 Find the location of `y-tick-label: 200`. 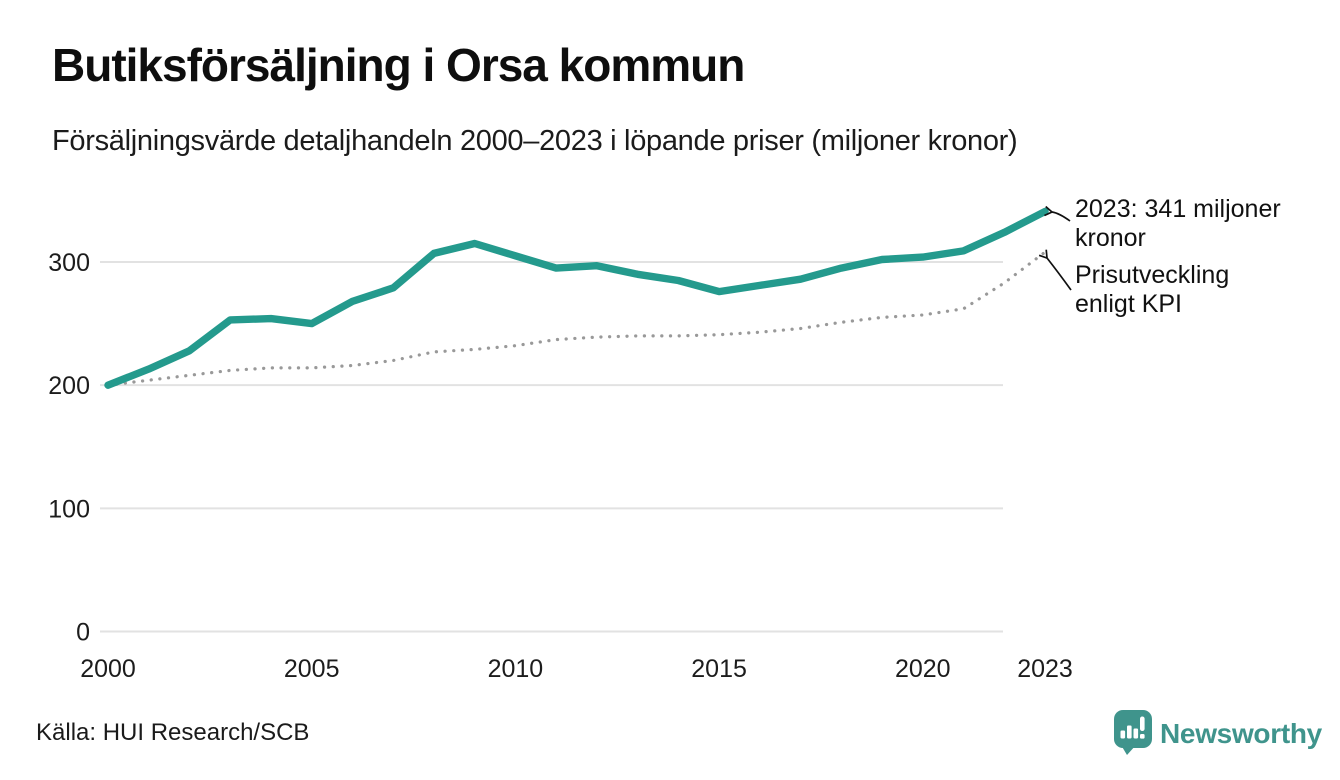

y-tick-label: 200 is located at coordinates (69, 386).